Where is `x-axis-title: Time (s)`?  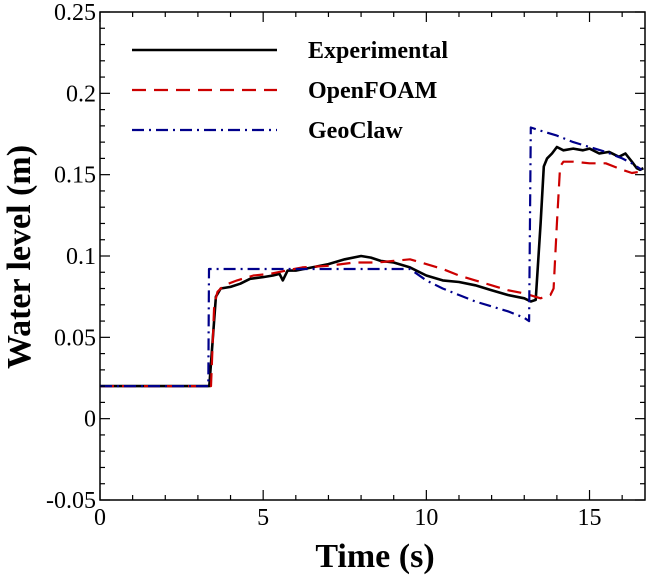 x-axis-title: Time (s) is located at coordinates (374, 556).